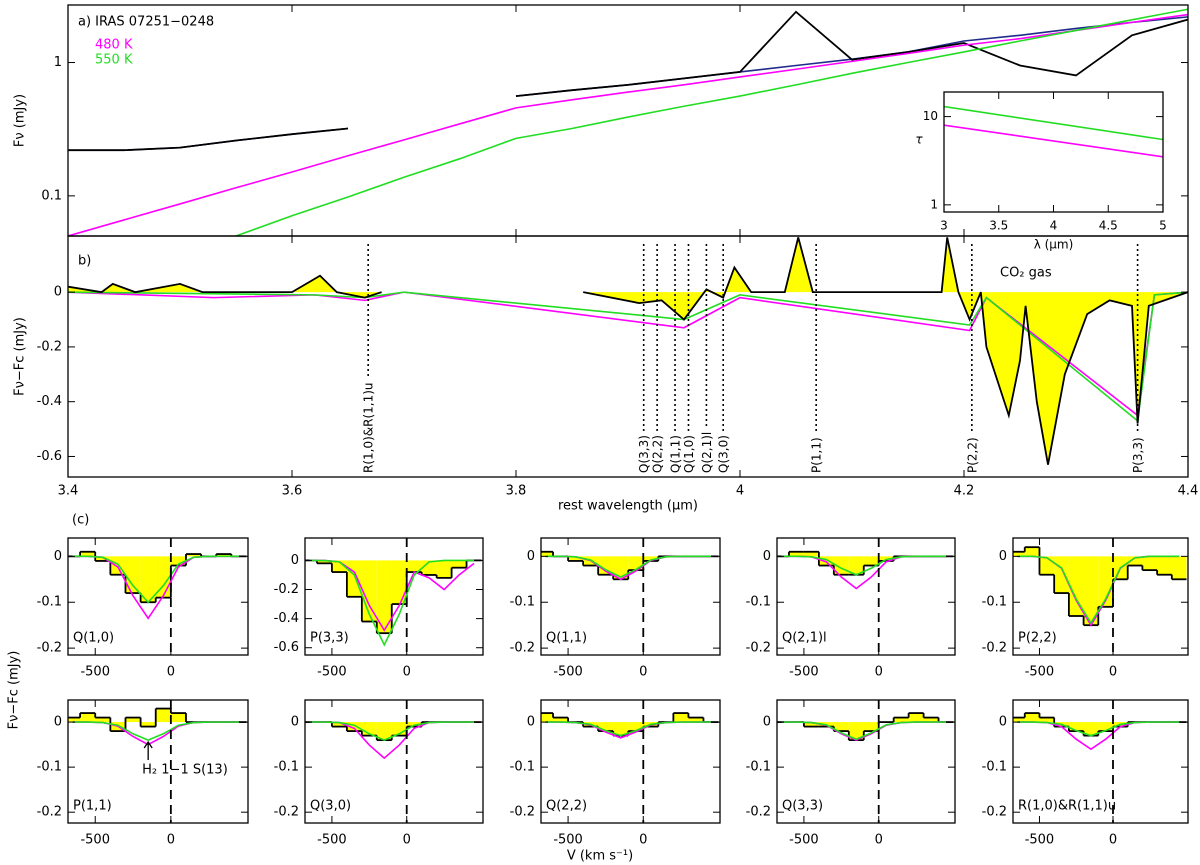 Image resolution: width=1200 pixels, height=865 pixels. What do you see at coordinates (566, 806) in the screenshot?
I see `panel-label: Q(2,2)` at bounding box center [566, 806].